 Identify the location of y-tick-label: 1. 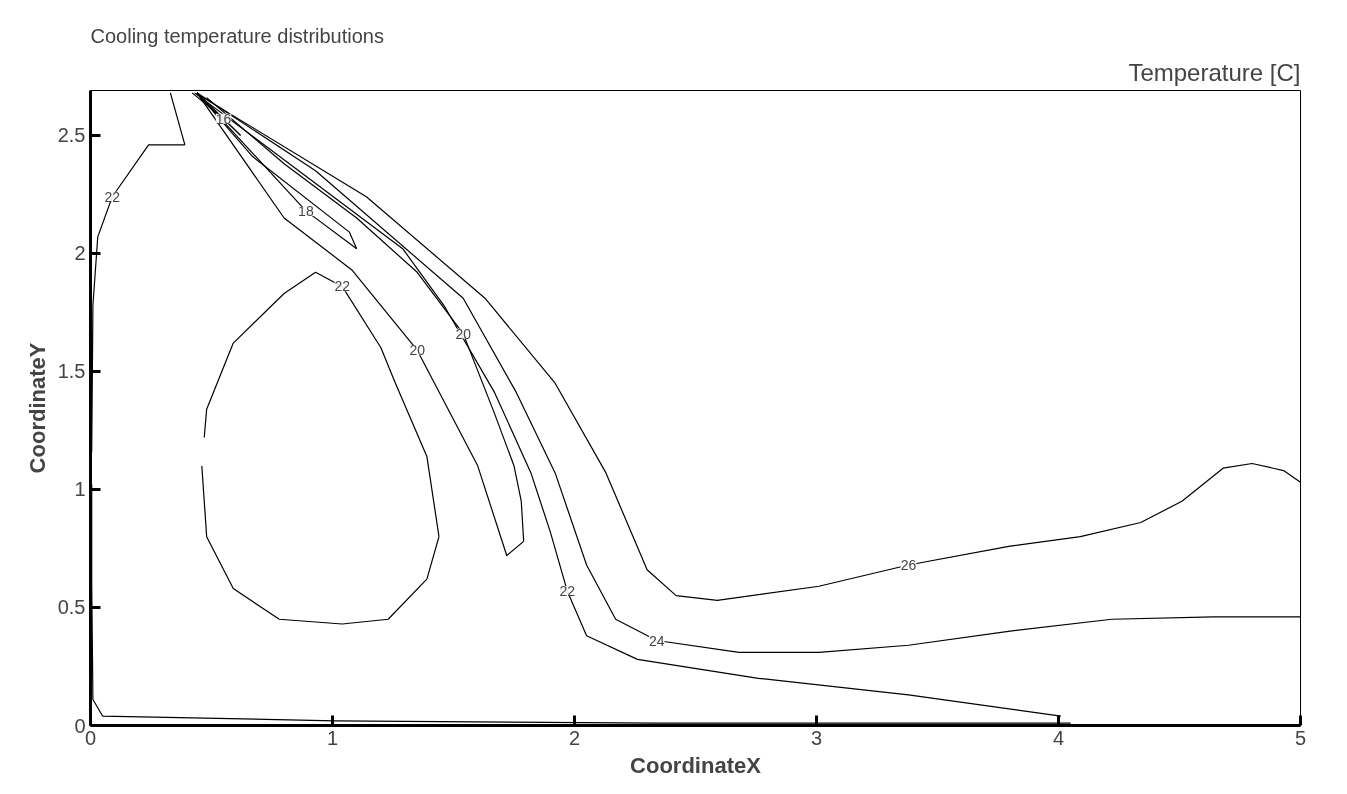
(80, 489).